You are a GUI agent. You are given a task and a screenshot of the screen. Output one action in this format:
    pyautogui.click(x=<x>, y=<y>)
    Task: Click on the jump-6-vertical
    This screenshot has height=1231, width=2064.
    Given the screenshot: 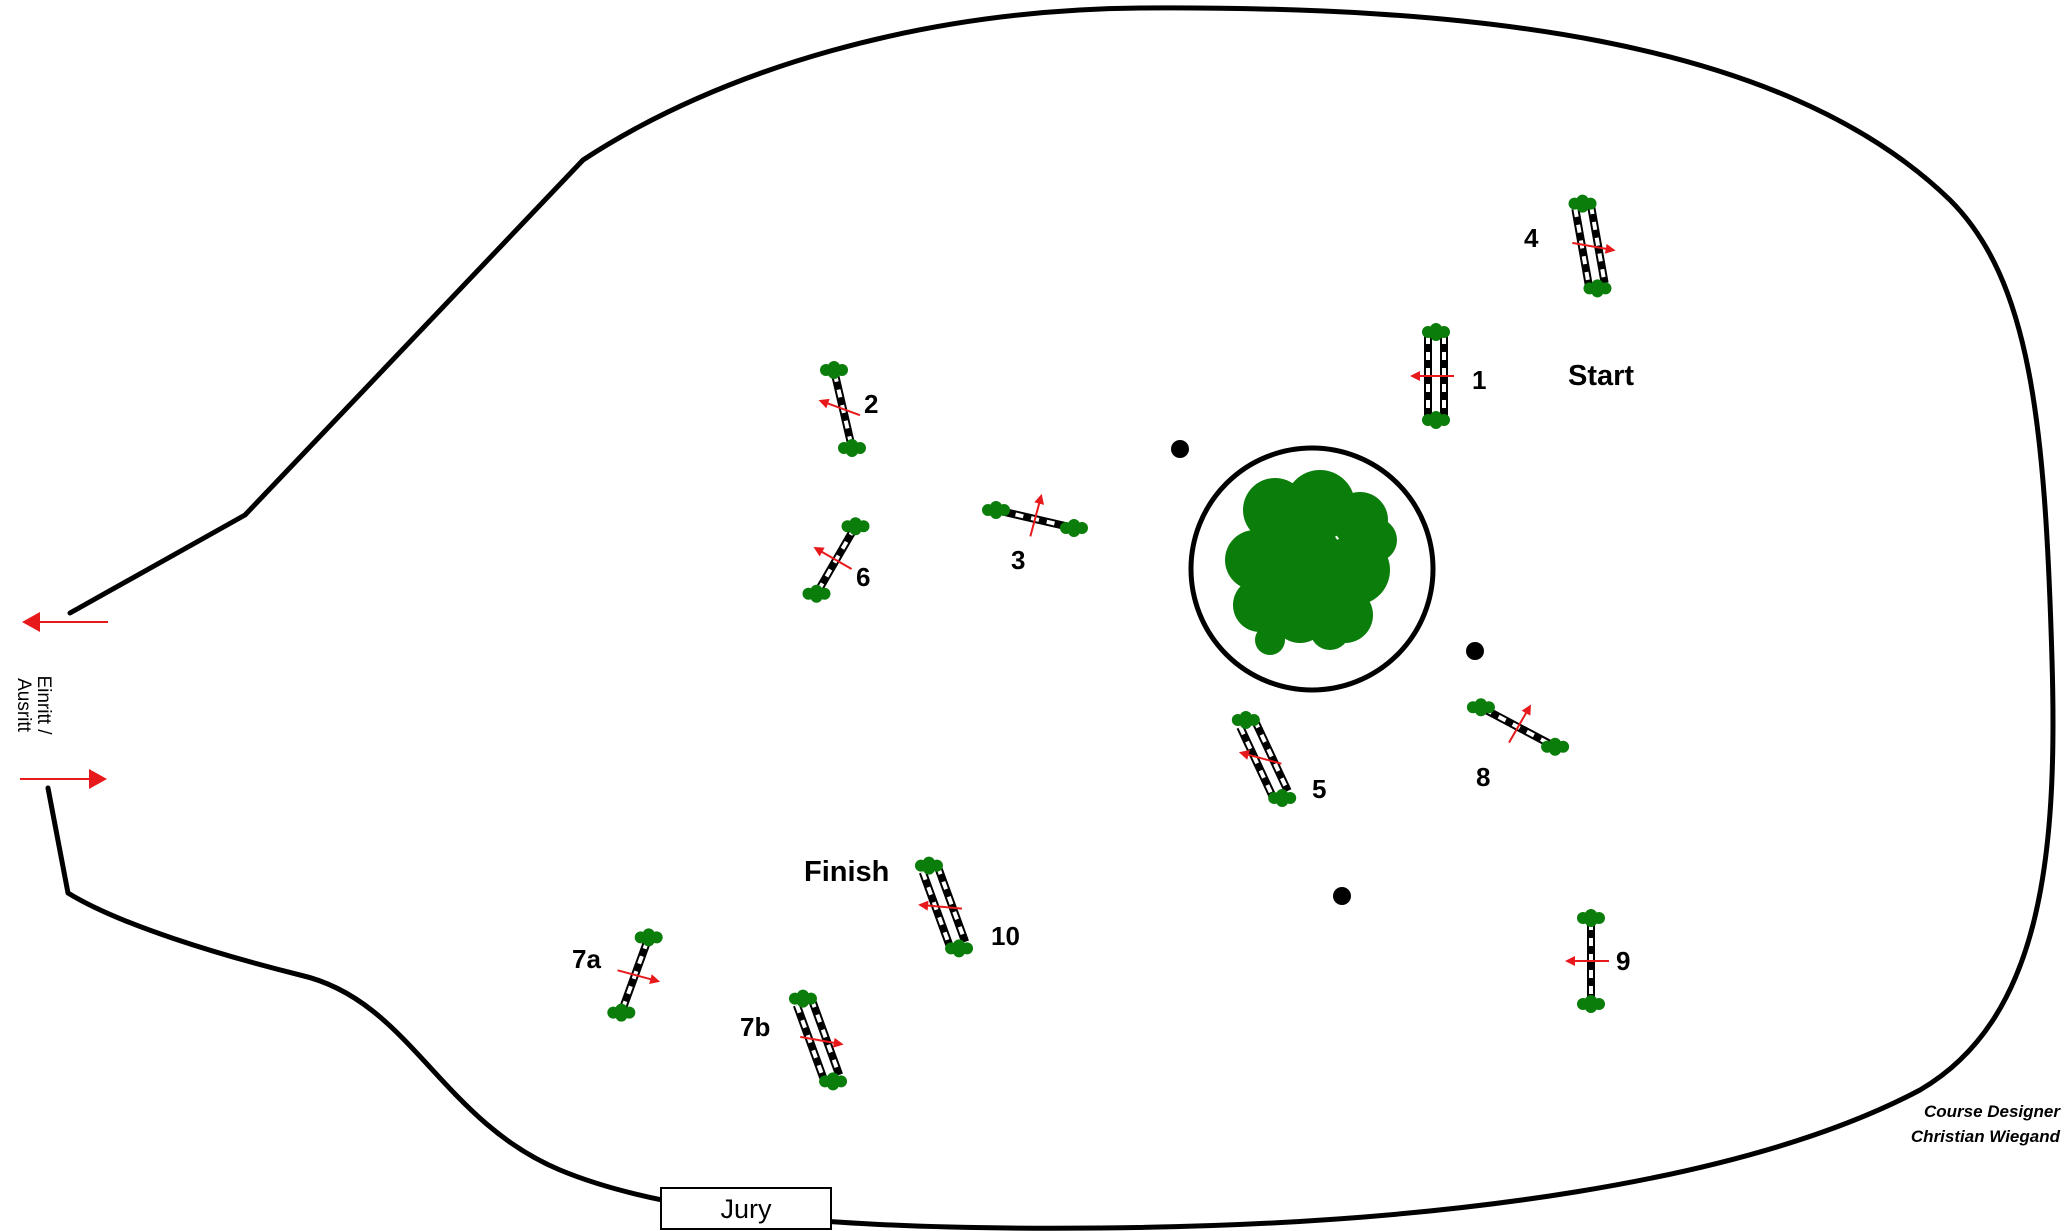 What is the action you would take?
    pyautogui.click(x=836, y=560)
    